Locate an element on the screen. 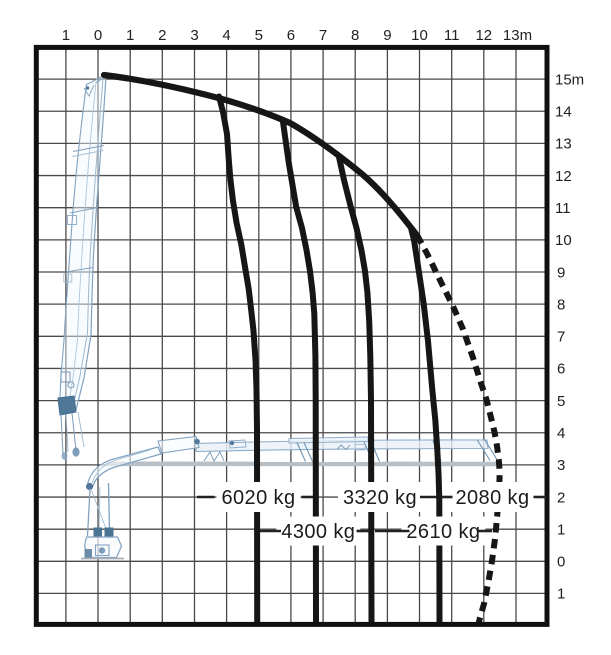 Image resolution: width=611 pixels, height=655 pixels. svg-text: 3320 kg is located at coordinates (380, 498).